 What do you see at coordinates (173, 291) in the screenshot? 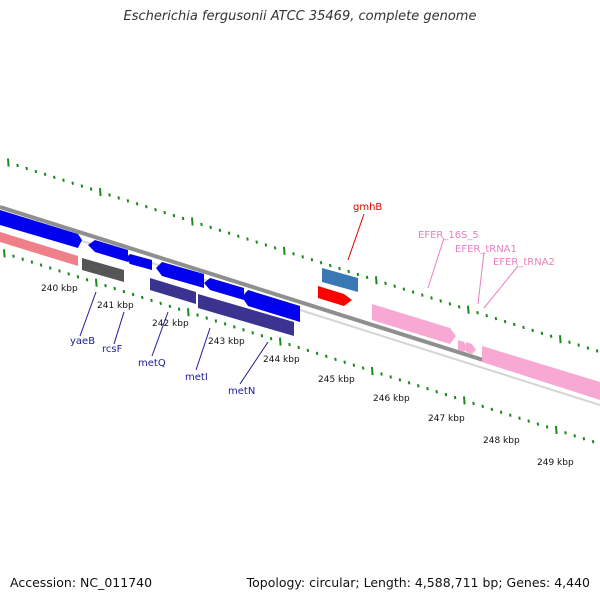
I see `feature-metQ` at bounding box center [173, 291].